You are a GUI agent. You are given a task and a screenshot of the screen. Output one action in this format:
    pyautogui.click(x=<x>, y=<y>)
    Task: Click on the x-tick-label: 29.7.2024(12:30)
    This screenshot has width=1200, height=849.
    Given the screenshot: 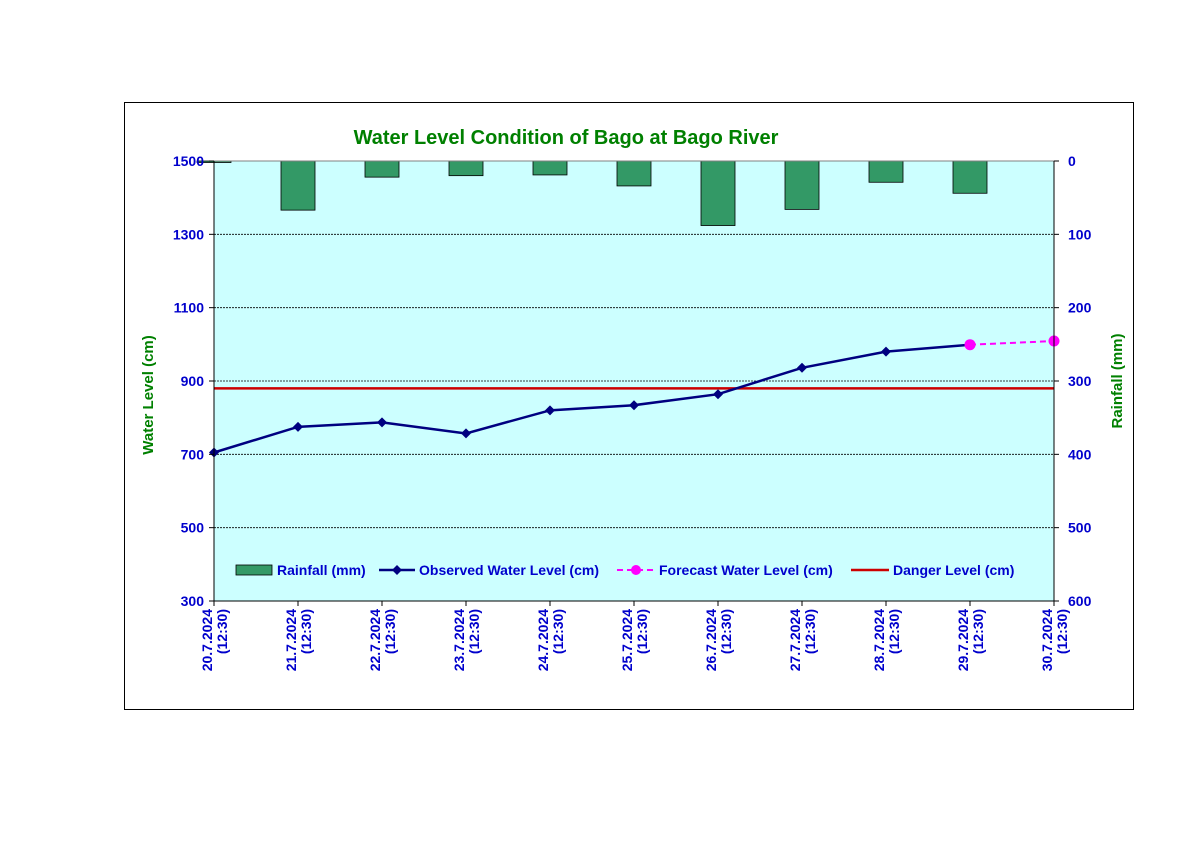 What is the action you would take?
    pyautogui.click(x=970, y=640)
    